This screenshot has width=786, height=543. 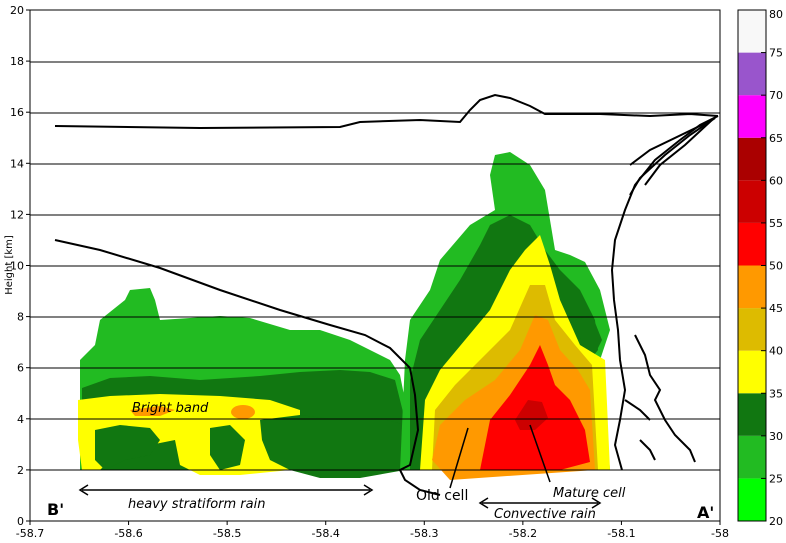 I want to click on y-tick-label: 12, so click(x=17, y=214).